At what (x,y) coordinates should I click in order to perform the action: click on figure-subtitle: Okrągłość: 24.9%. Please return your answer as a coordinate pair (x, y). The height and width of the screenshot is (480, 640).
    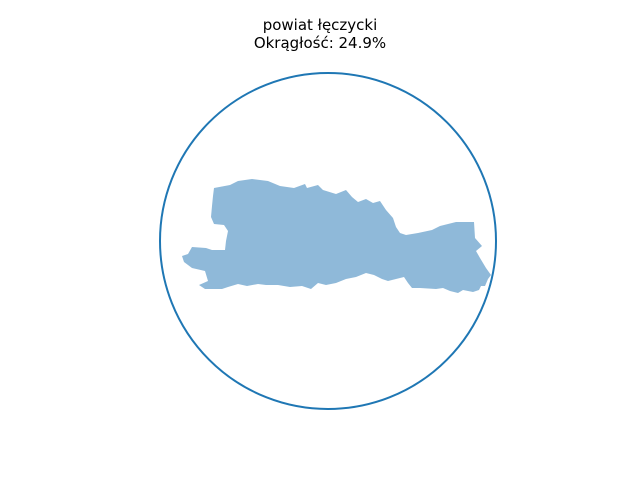
    Looking at the image, I should click on (320, 43).